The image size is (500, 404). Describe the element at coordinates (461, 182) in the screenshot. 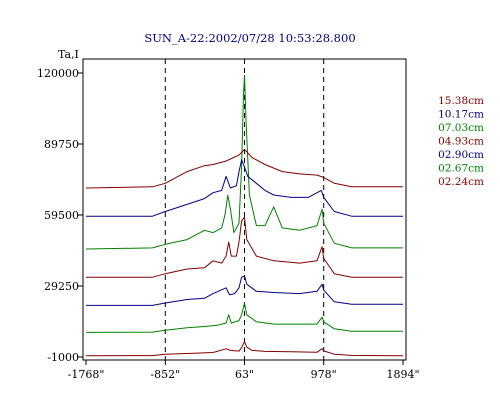

I see `legend-entry: 02.24cm` at that location.